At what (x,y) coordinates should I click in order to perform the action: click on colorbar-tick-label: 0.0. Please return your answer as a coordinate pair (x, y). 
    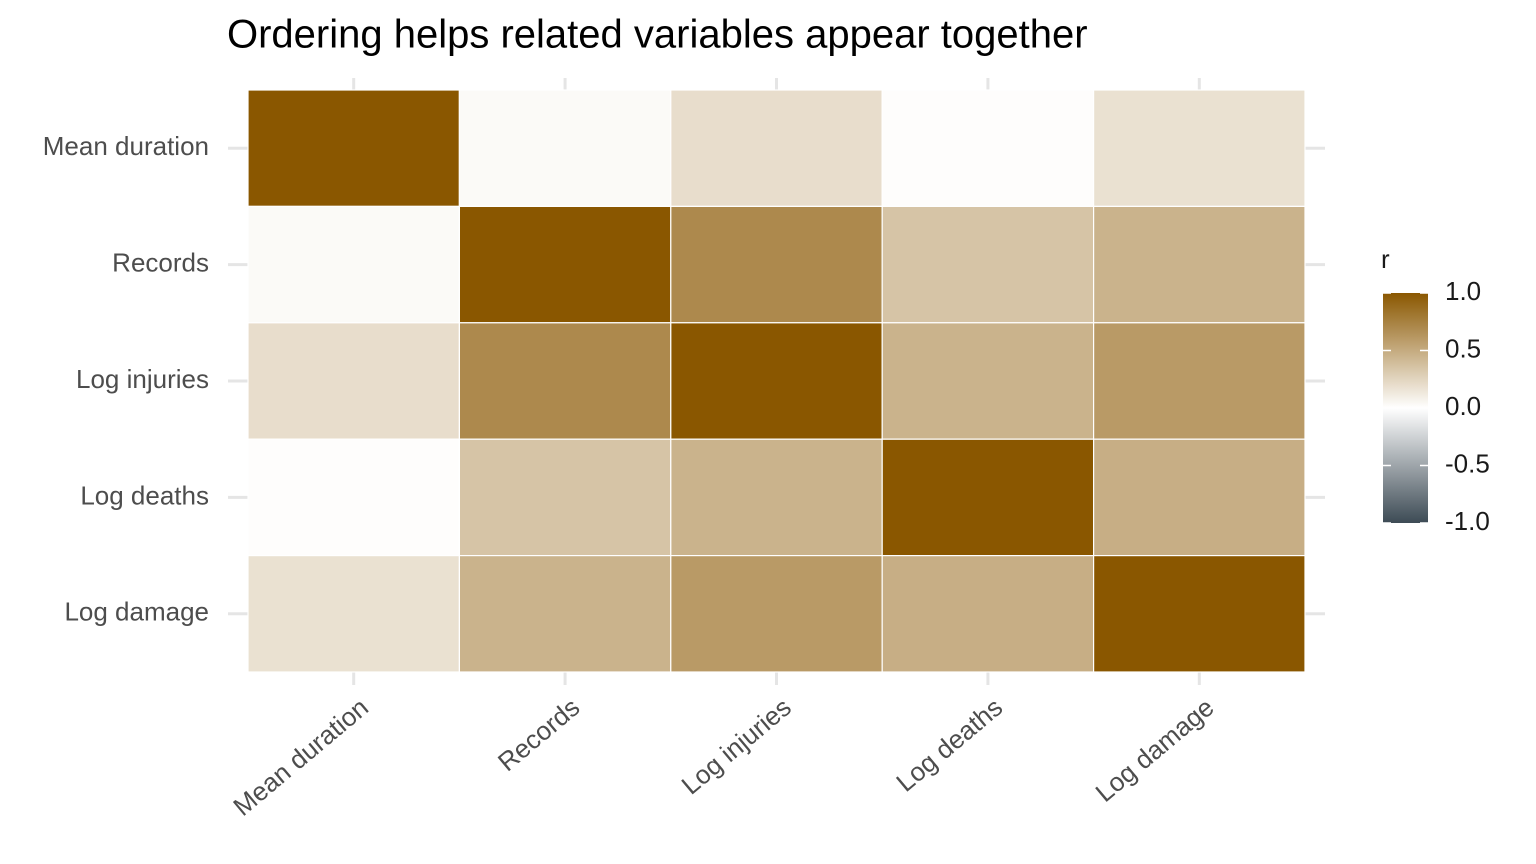
    Looking at the image, I should click on (1463, 406).